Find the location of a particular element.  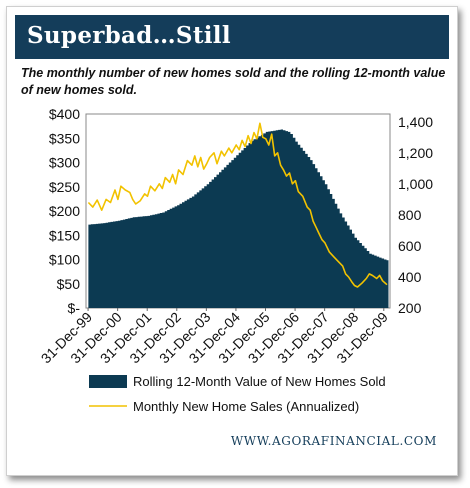

chart-title: Superbad…Still is located at coordinates (129, 35).